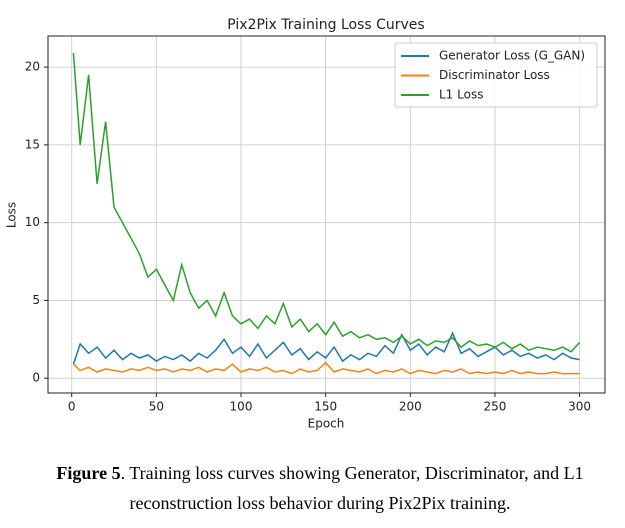 This screenshot has height=528, width=625. Describe the element at coordinates (36, 300) in the screenshot. I see `y-tick-label: 5` at that location.